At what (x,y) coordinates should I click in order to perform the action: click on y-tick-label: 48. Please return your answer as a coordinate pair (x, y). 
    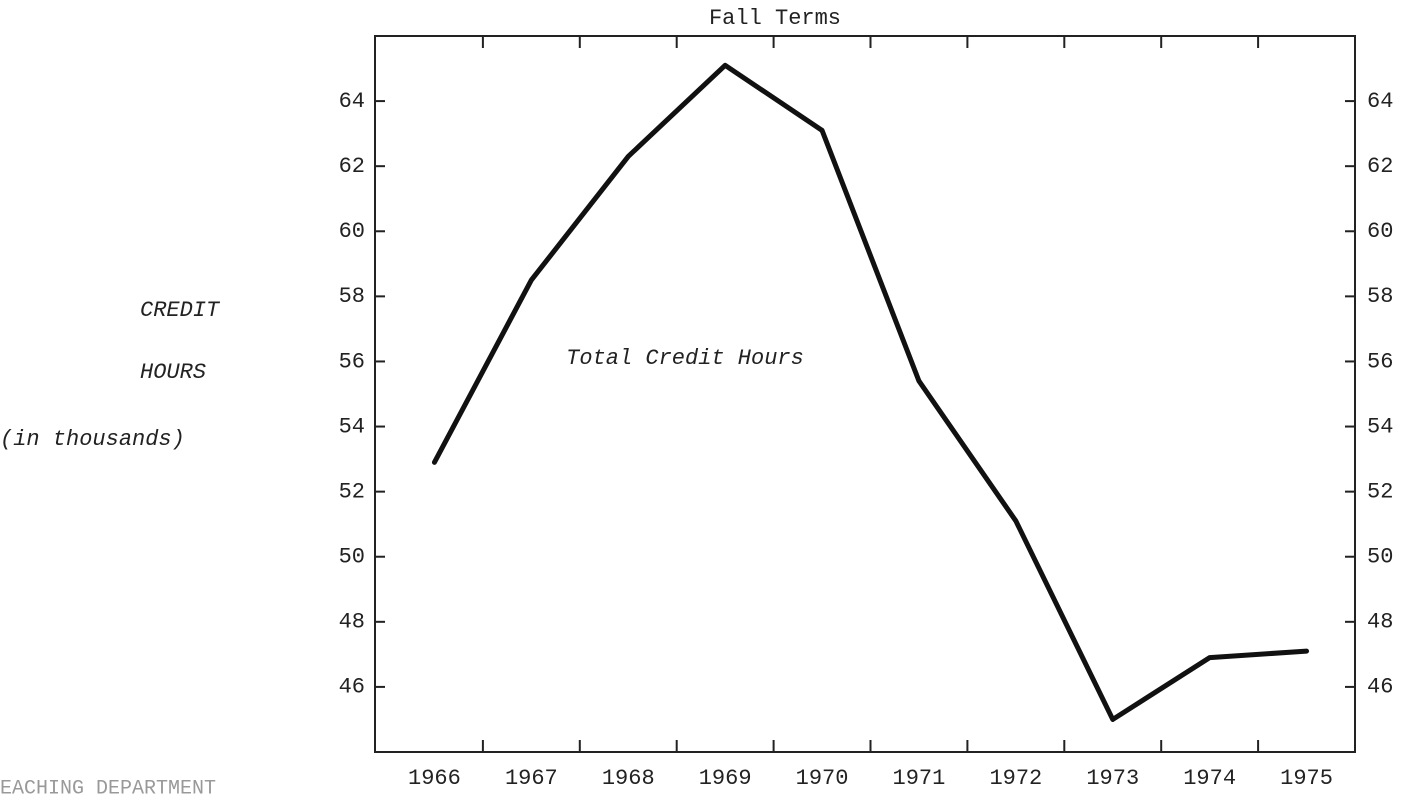
    Looking at the image, I should click on (352, 622).